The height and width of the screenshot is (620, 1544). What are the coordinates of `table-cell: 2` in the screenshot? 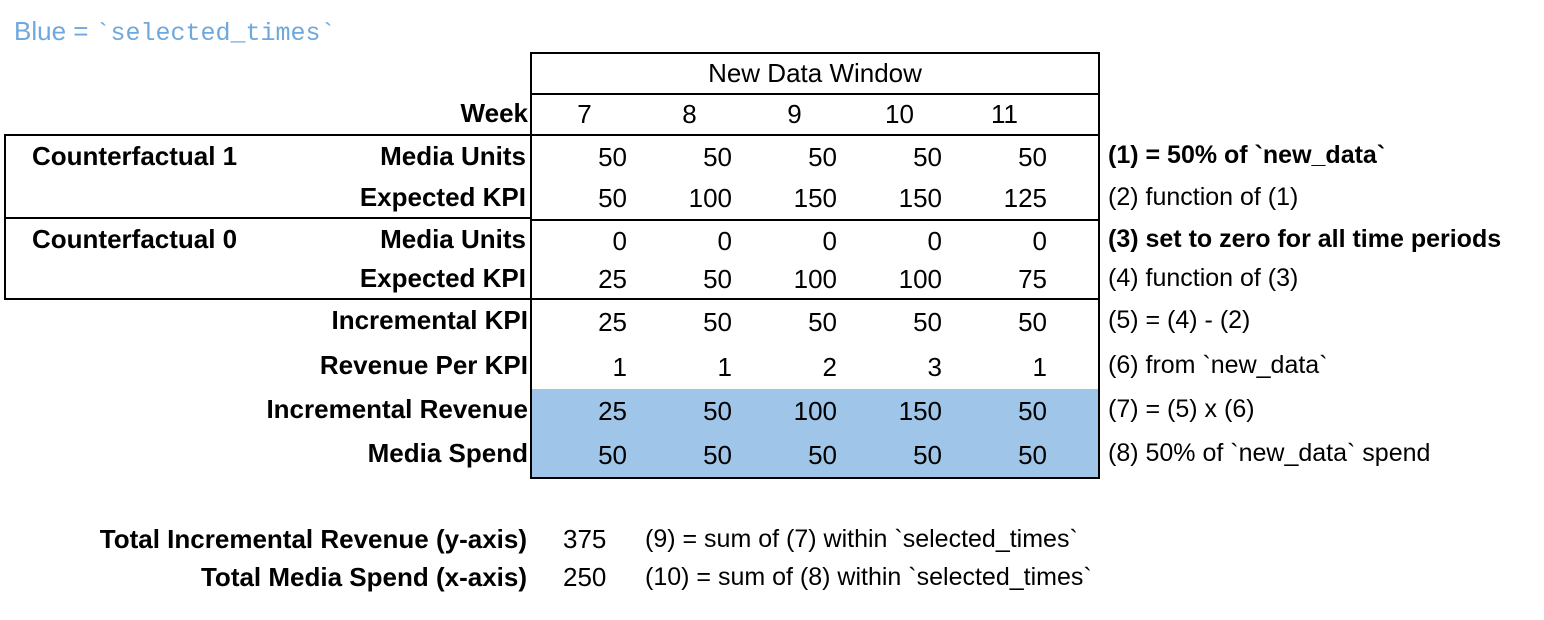 It's located at (829, 366).